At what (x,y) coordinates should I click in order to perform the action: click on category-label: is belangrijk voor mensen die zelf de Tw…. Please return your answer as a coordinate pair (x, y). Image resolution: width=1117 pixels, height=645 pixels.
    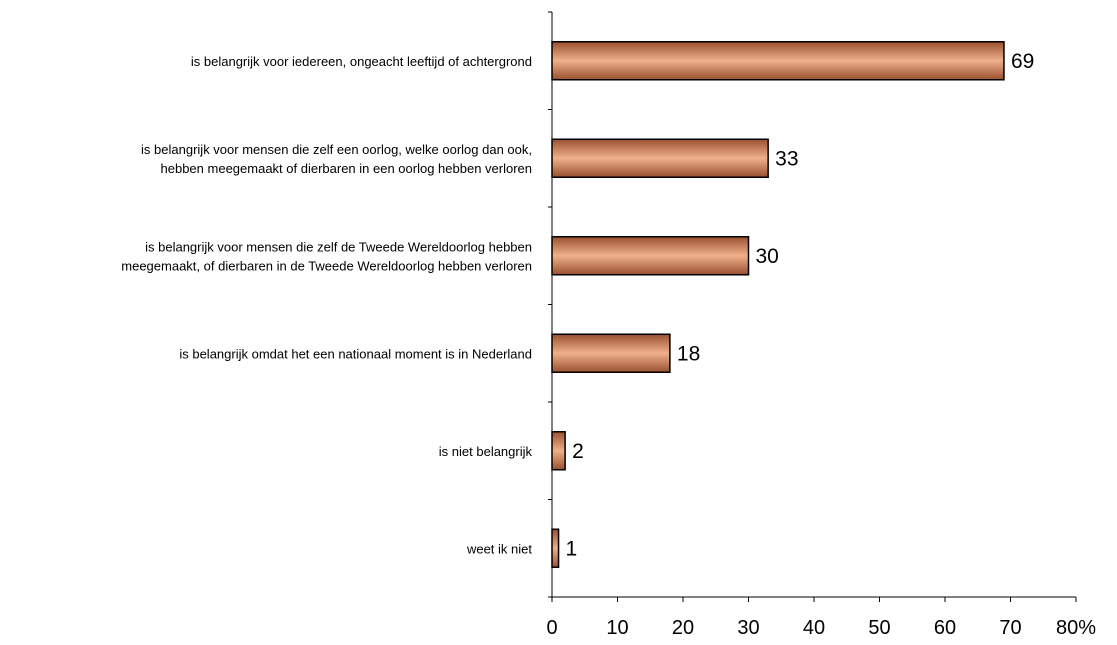
    Looking at the image, I should click on (326, 256).